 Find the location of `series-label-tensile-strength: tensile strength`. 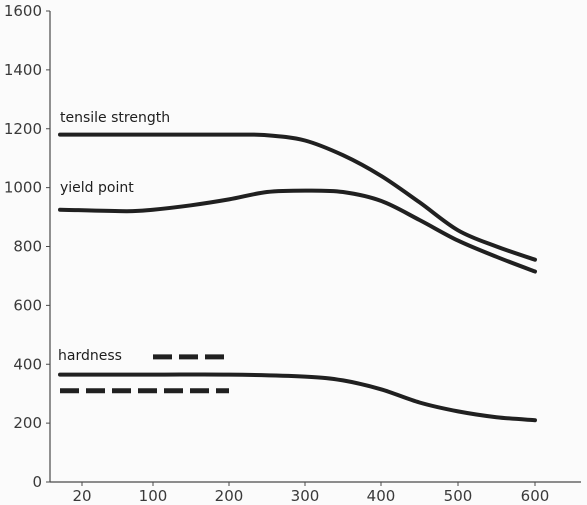

series-label-tensile-strength: tensile strength is located at coordinates (115, 118).